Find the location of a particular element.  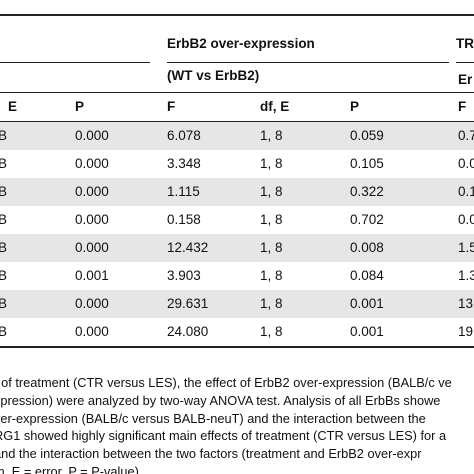

table-row: B 0.000 12.432 1, 8 0.008 1.5 is located at coordinates (237, 248).